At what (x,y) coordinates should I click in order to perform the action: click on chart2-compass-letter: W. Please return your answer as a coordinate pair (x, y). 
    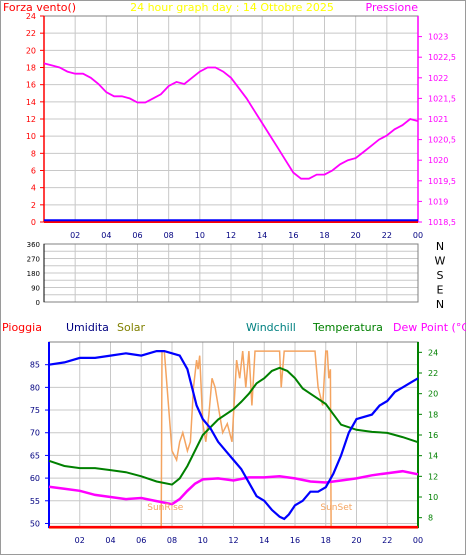
    Looking at the image, I should click on (440, 261).